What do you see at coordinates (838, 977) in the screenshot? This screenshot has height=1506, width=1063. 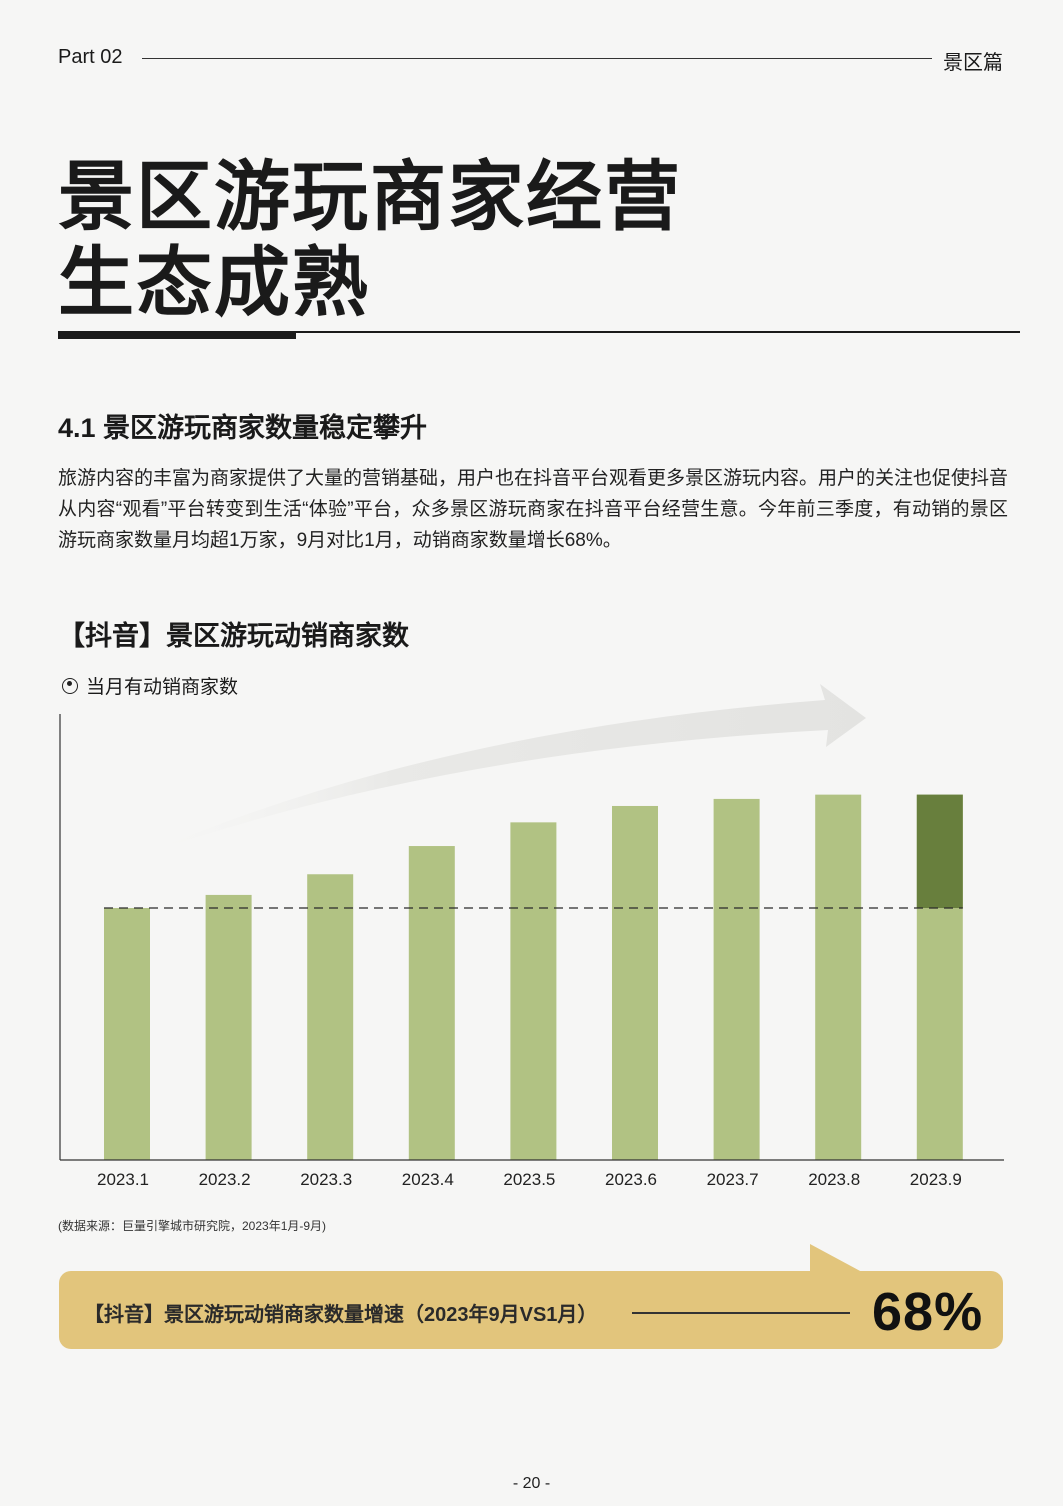 I see `bar-2023.8` at bounding box center [838, 977].